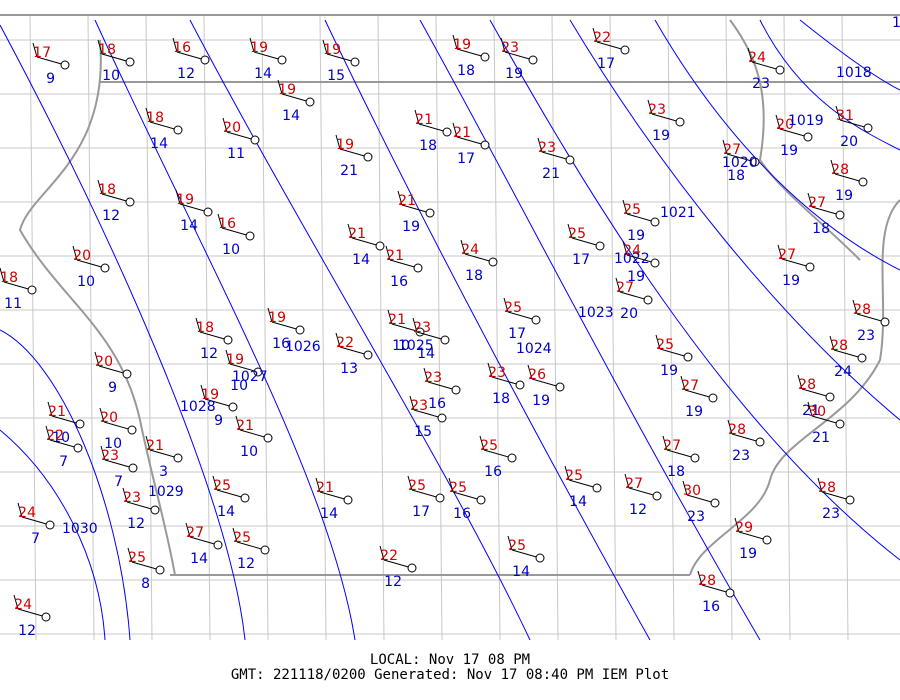 The height and width of the screenshot is (700, 900). Describe the element at coordinates (826, 423) in the screenshot. I see `station: 30 21` at that location.